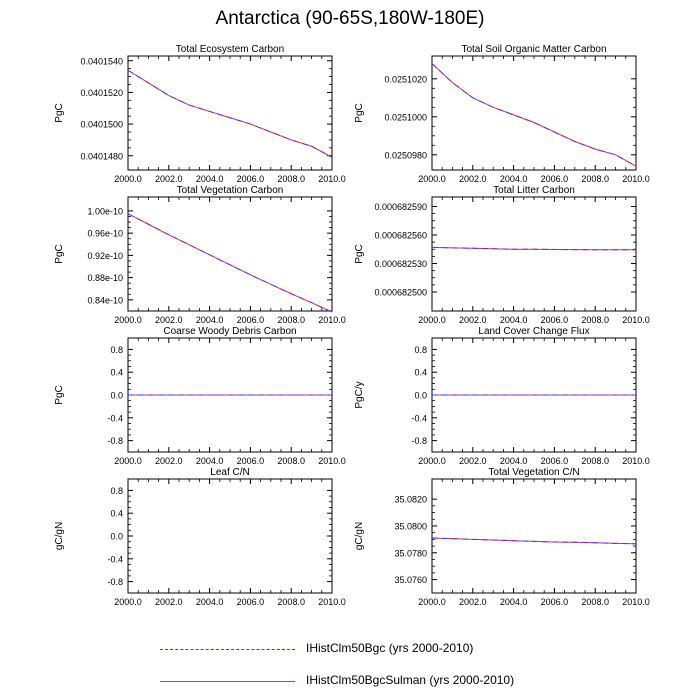  Describe the element at coordinates (105, 256) in the screenshot. I see `y-tick-label: 0.92e-10` at that location.